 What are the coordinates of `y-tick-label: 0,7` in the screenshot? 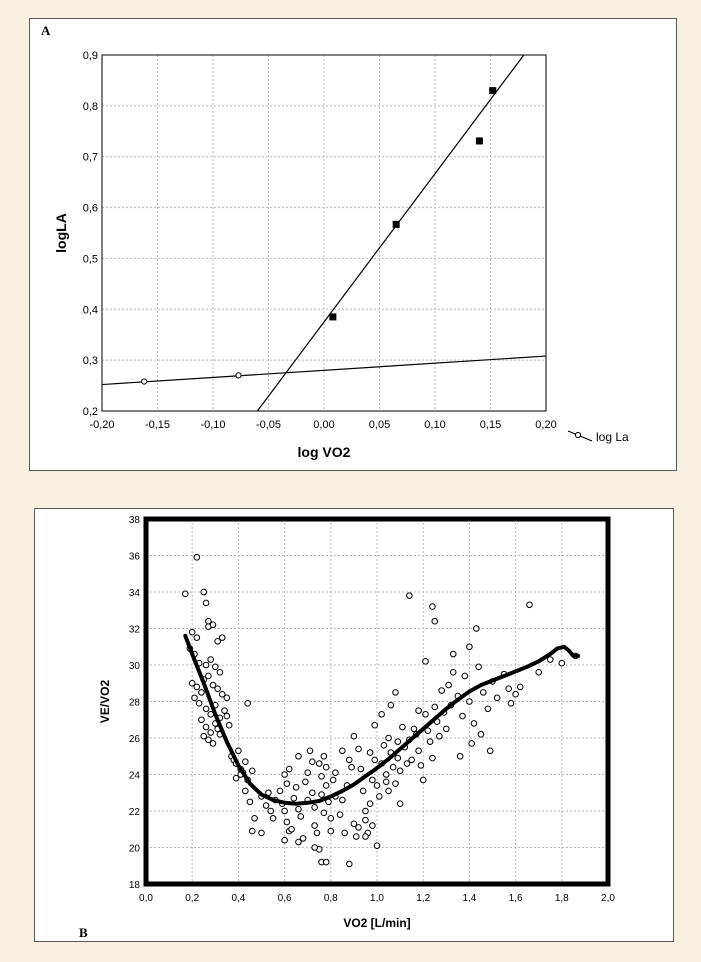 It's located at (90, 158).